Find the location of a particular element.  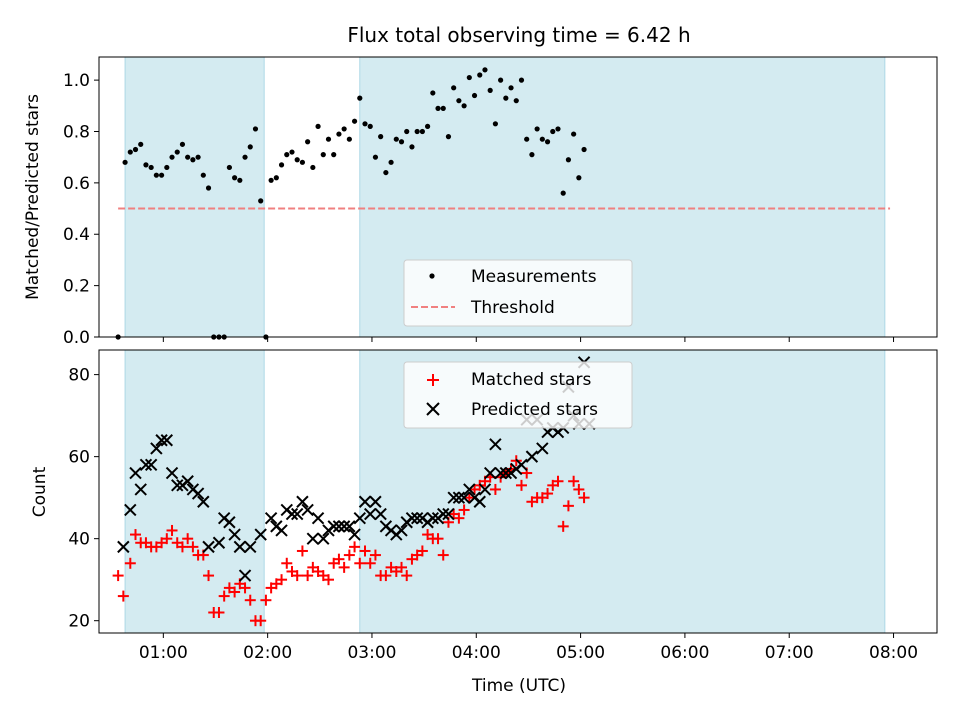

y-tick-label: 0.8 is located at coordinates (76, 132).